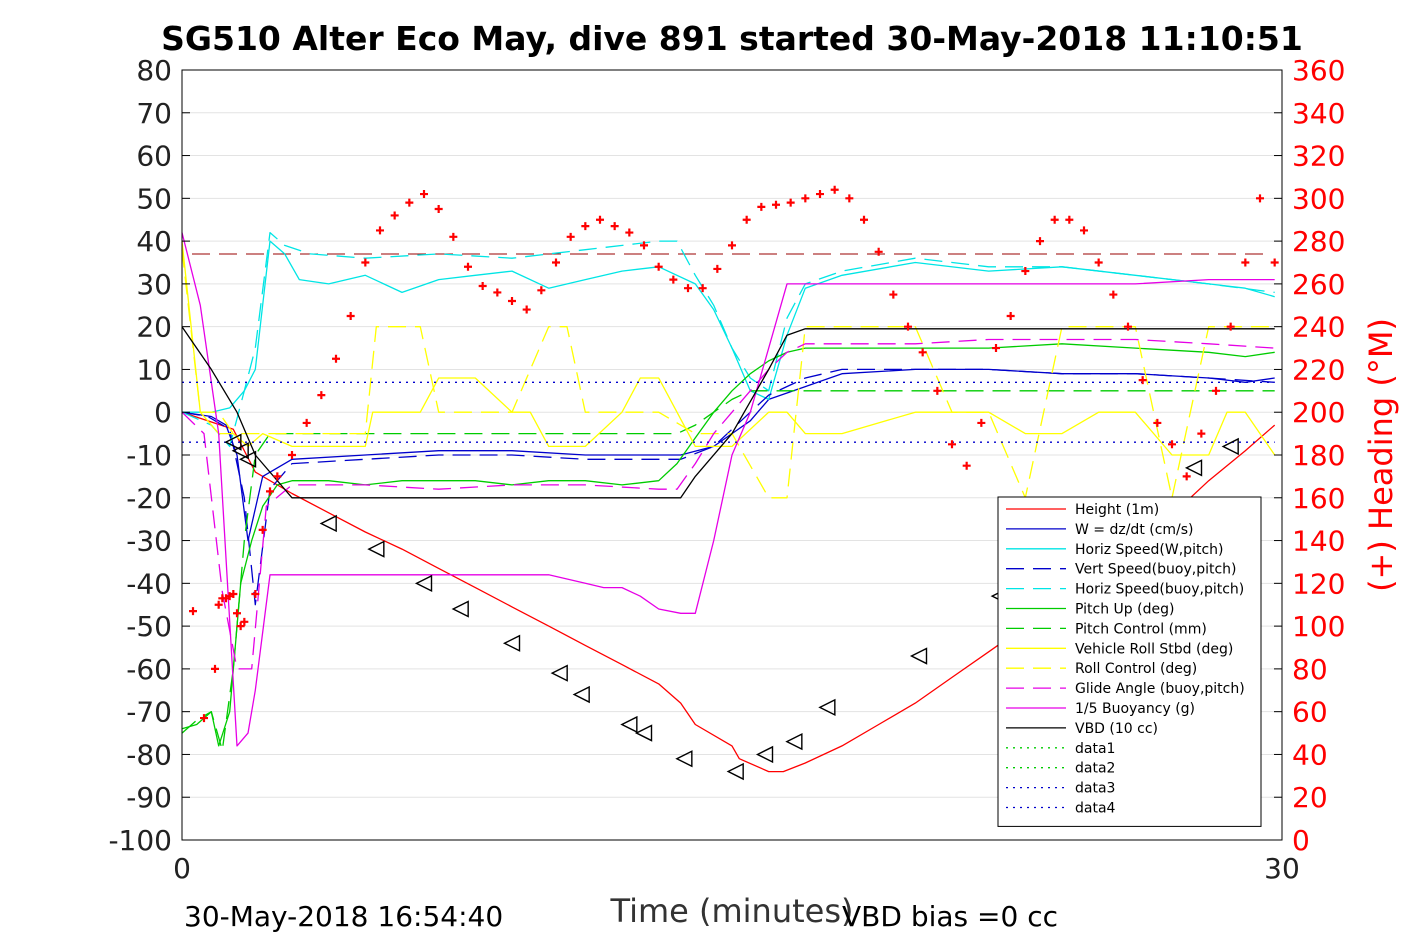  Describe the element at coordinates (1135, 709) in the screenshot. I see `legend-label: 1/5 Buoyancy (g)` at that location.